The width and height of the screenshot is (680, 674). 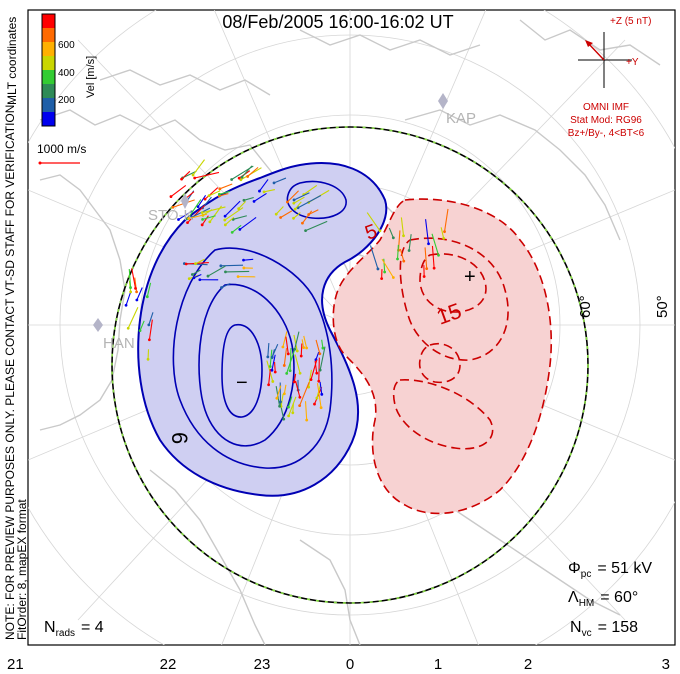 What do you see at coordinates (461, 118) in the screenshot?
I see `station-label-kap: KAP` at bounding box center [461, 118].